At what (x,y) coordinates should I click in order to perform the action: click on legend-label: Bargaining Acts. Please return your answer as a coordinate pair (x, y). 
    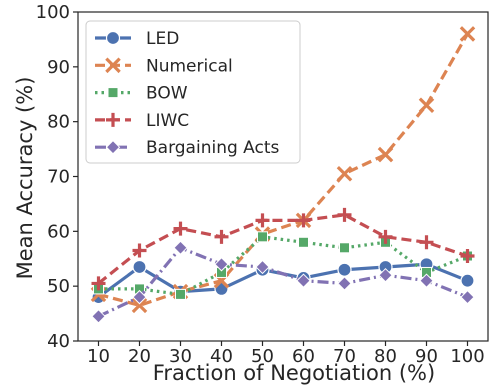
    Looking at the image, I should click on (213, 148).